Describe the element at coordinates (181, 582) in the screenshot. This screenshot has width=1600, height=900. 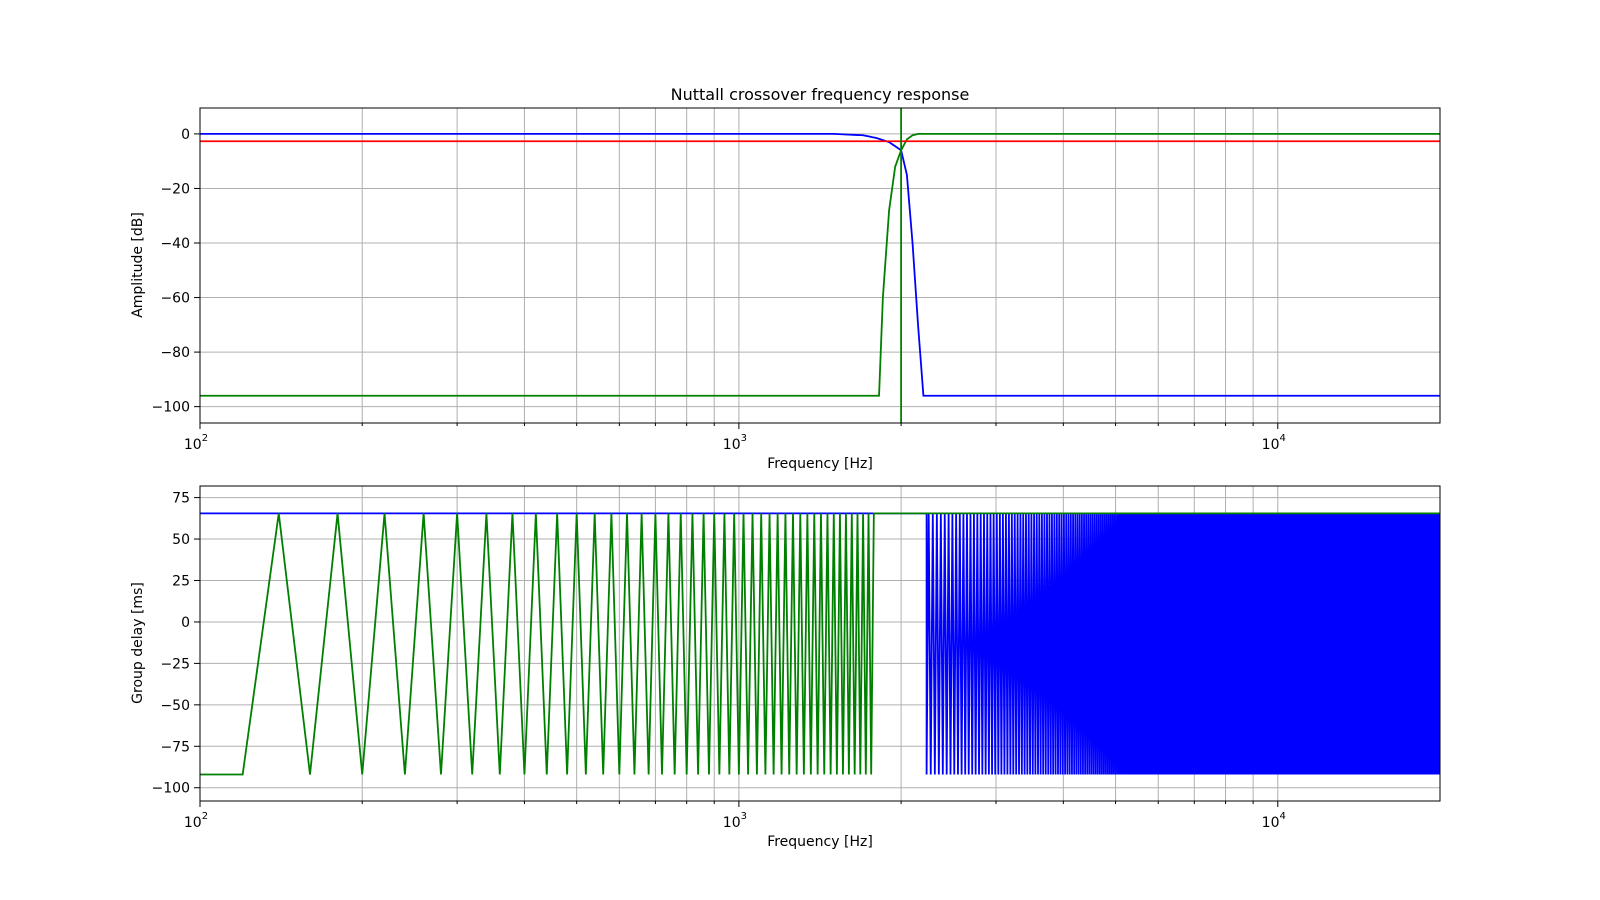
I see `group-delay-y-tick-label: 25` at that location.